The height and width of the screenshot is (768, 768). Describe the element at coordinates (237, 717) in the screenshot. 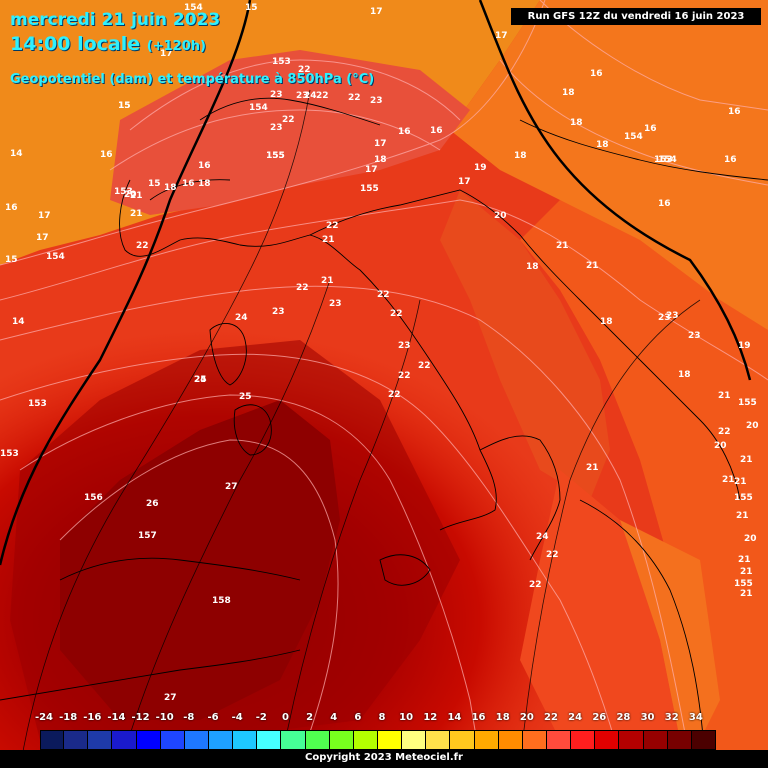

I see `scale-tick-label: -4` at that location.